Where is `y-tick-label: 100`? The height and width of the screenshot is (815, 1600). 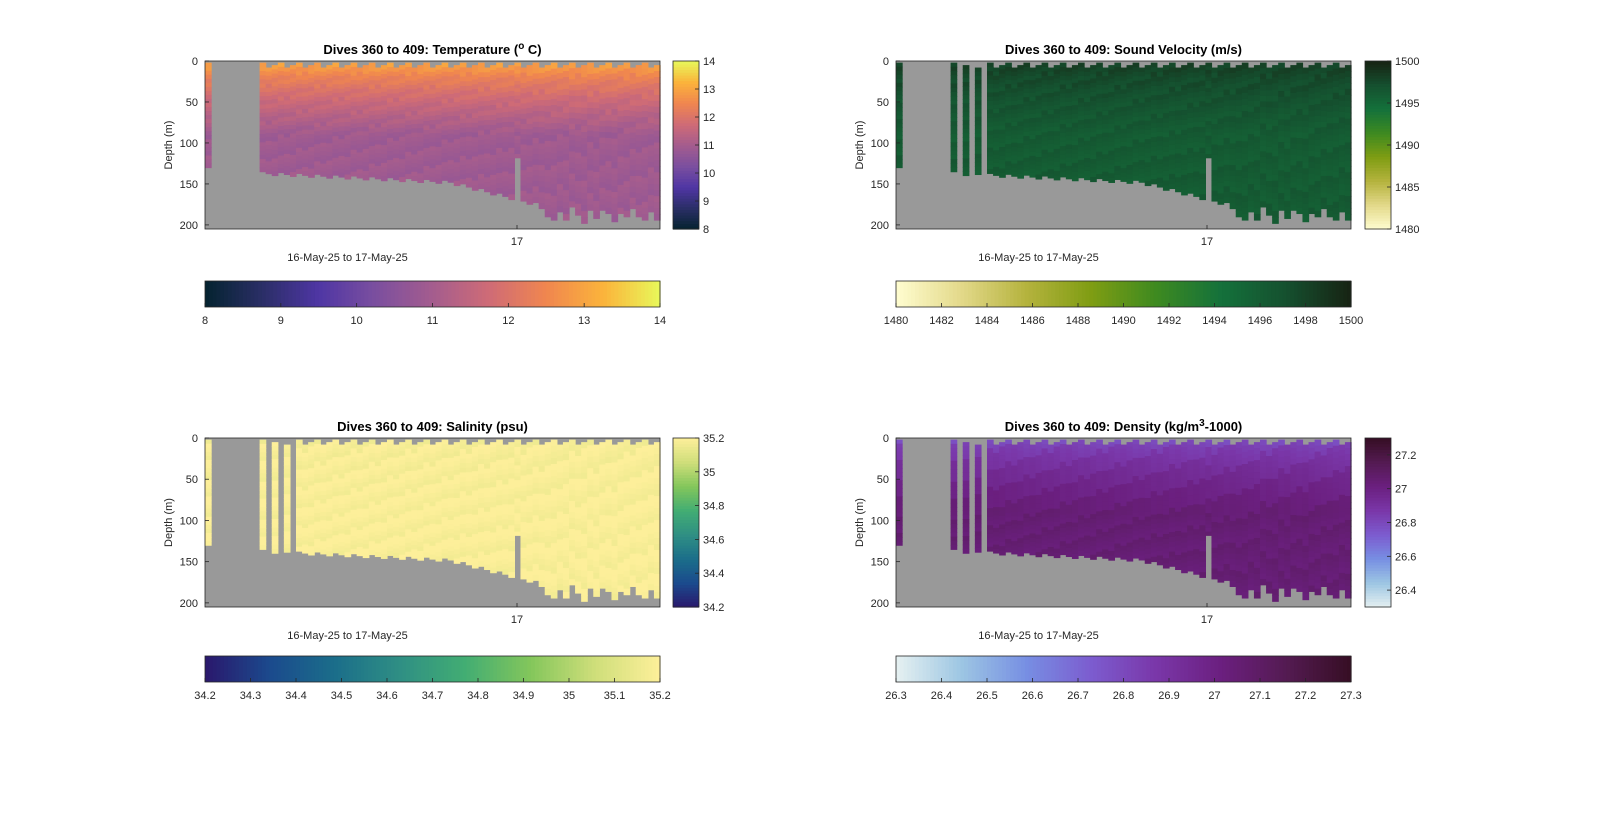 y-tick-label: 100 is located at coordinates (880, 144).